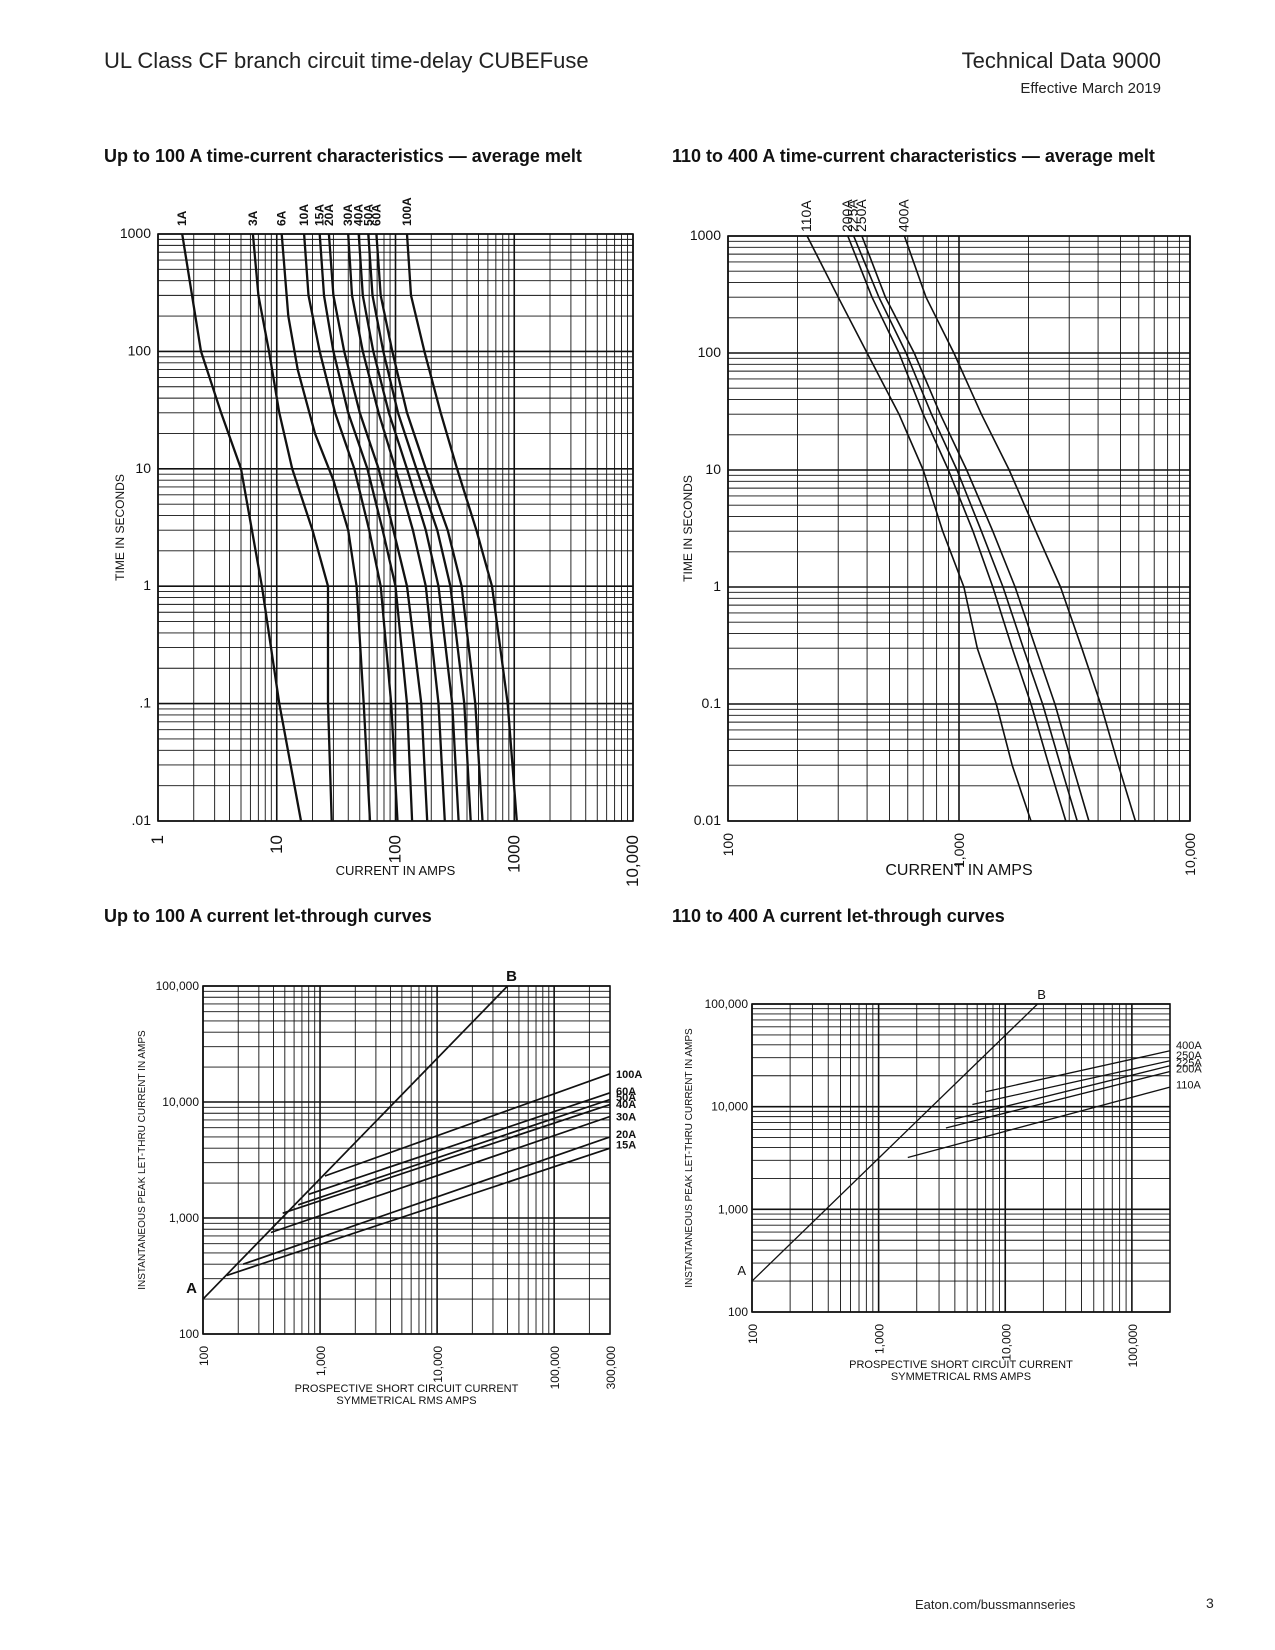  I want to click on y-tick-label: 10,000, so click(180, 1102).